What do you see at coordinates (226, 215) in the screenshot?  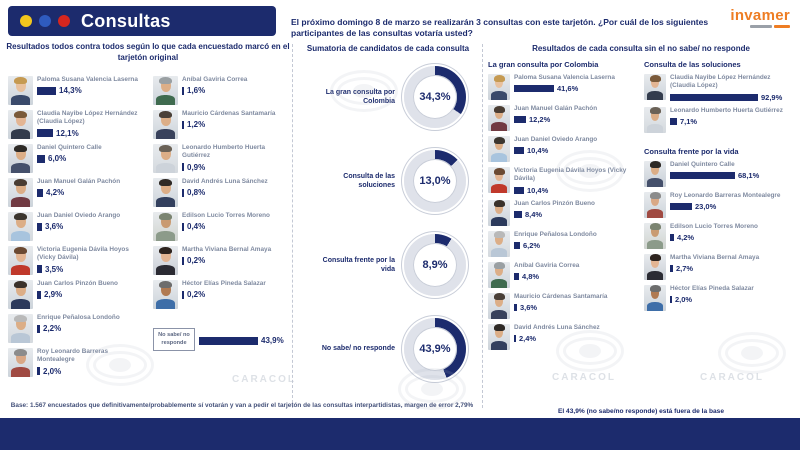 I see `candidate-name: Edilson Lucio Torres Moreno` at bounding box center [226, 215].